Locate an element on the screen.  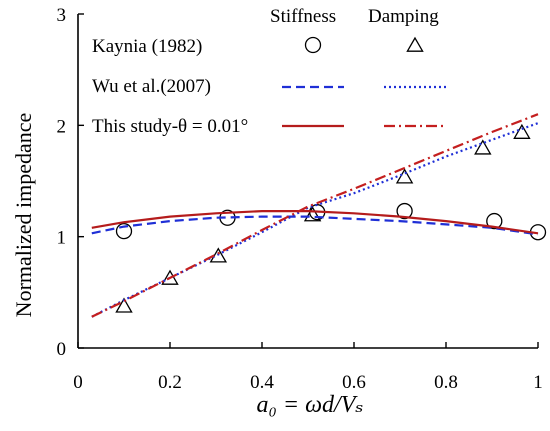
legend-symbols is located at coordinates (364, 82).